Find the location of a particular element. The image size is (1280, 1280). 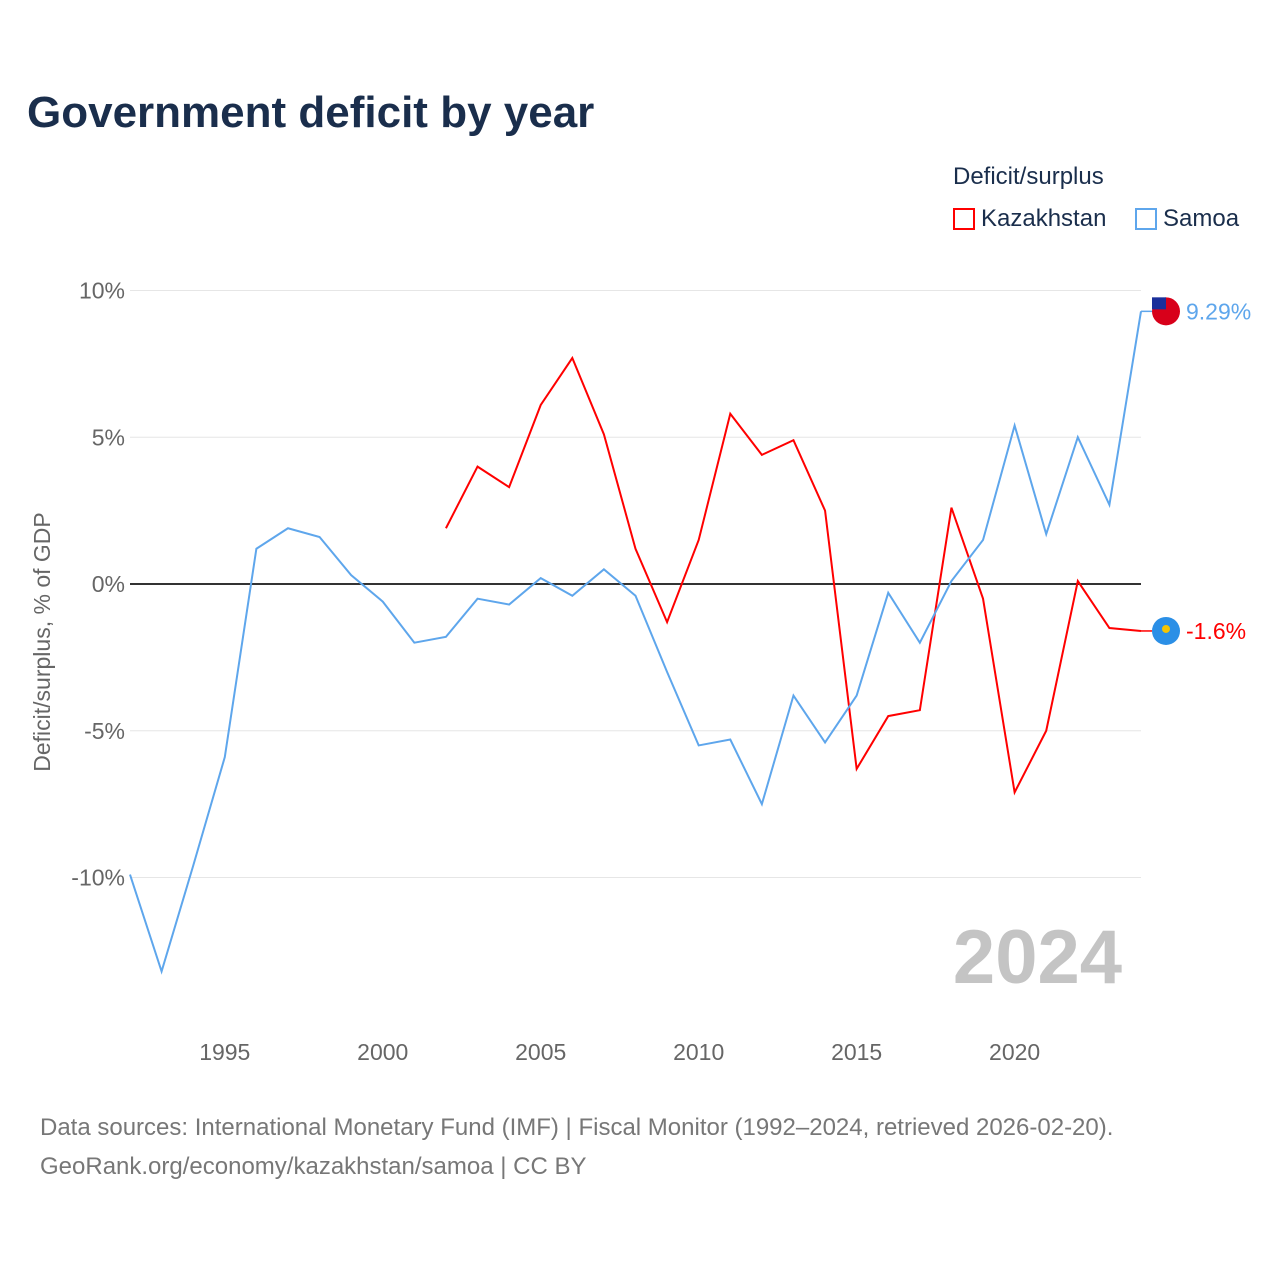

year-watermark: 2024 is located at coordinates (1037, 957).